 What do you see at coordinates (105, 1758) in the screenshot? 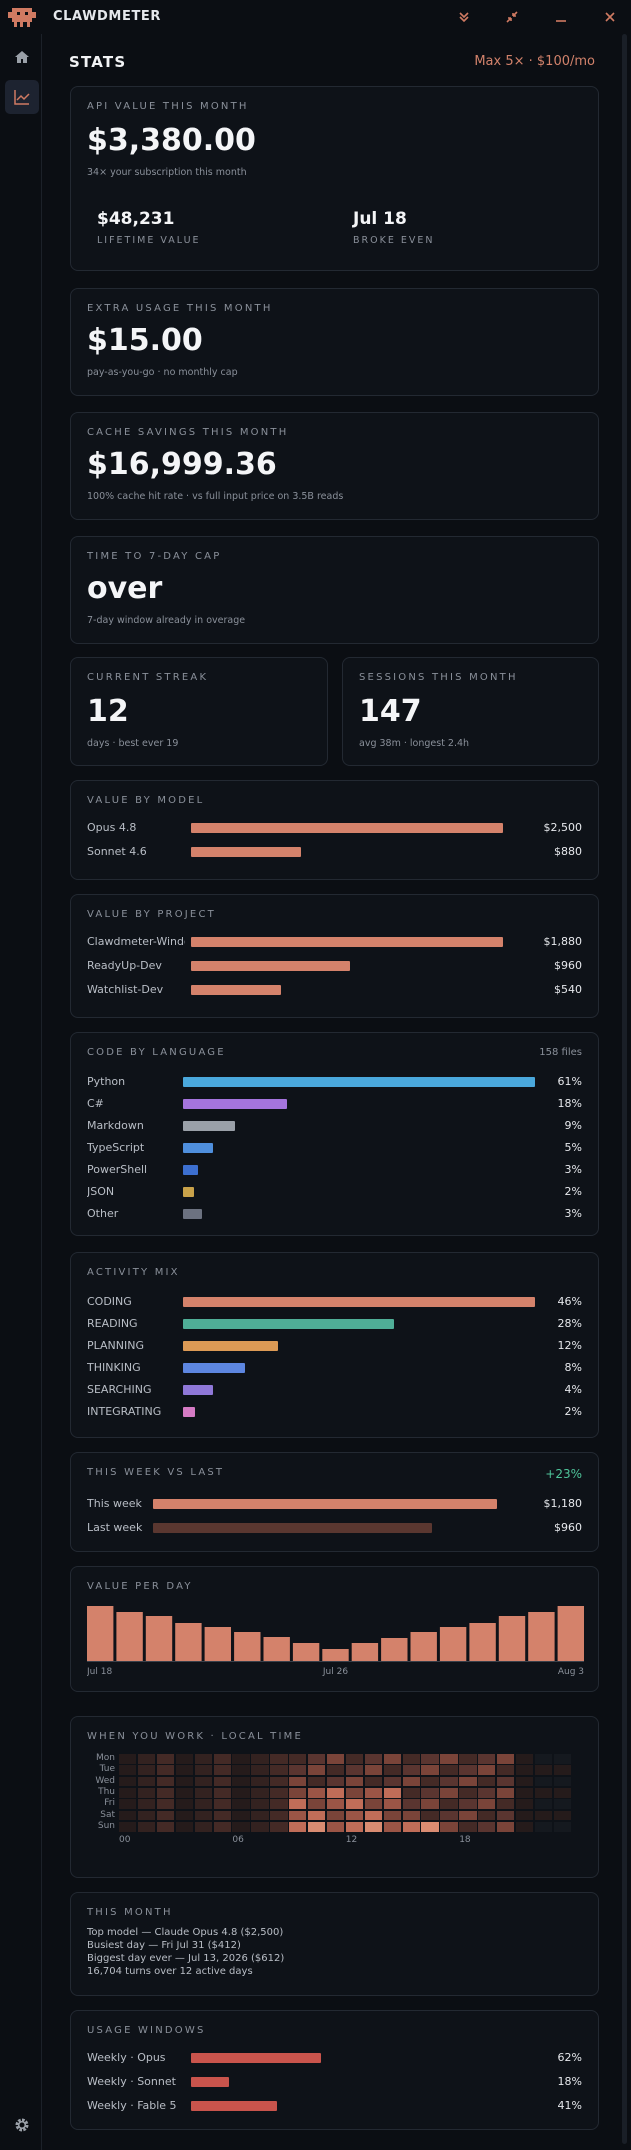
I see `heatmap-day-label: Mon` at bounding box center [105, 1758].